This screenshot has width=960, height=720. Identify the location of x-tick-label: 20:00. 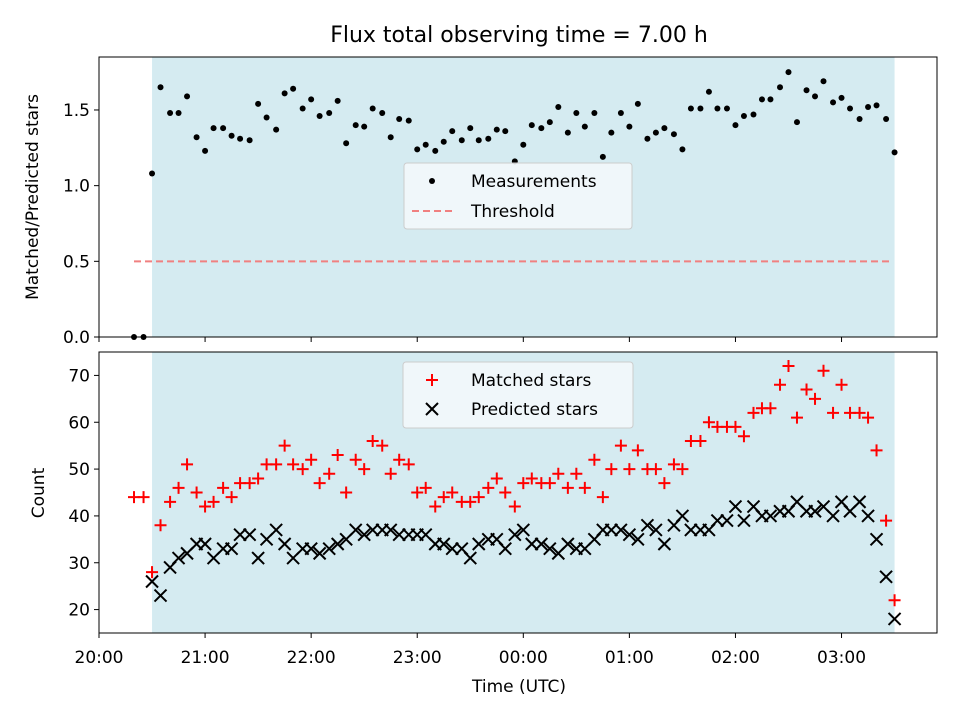
(99, 658).